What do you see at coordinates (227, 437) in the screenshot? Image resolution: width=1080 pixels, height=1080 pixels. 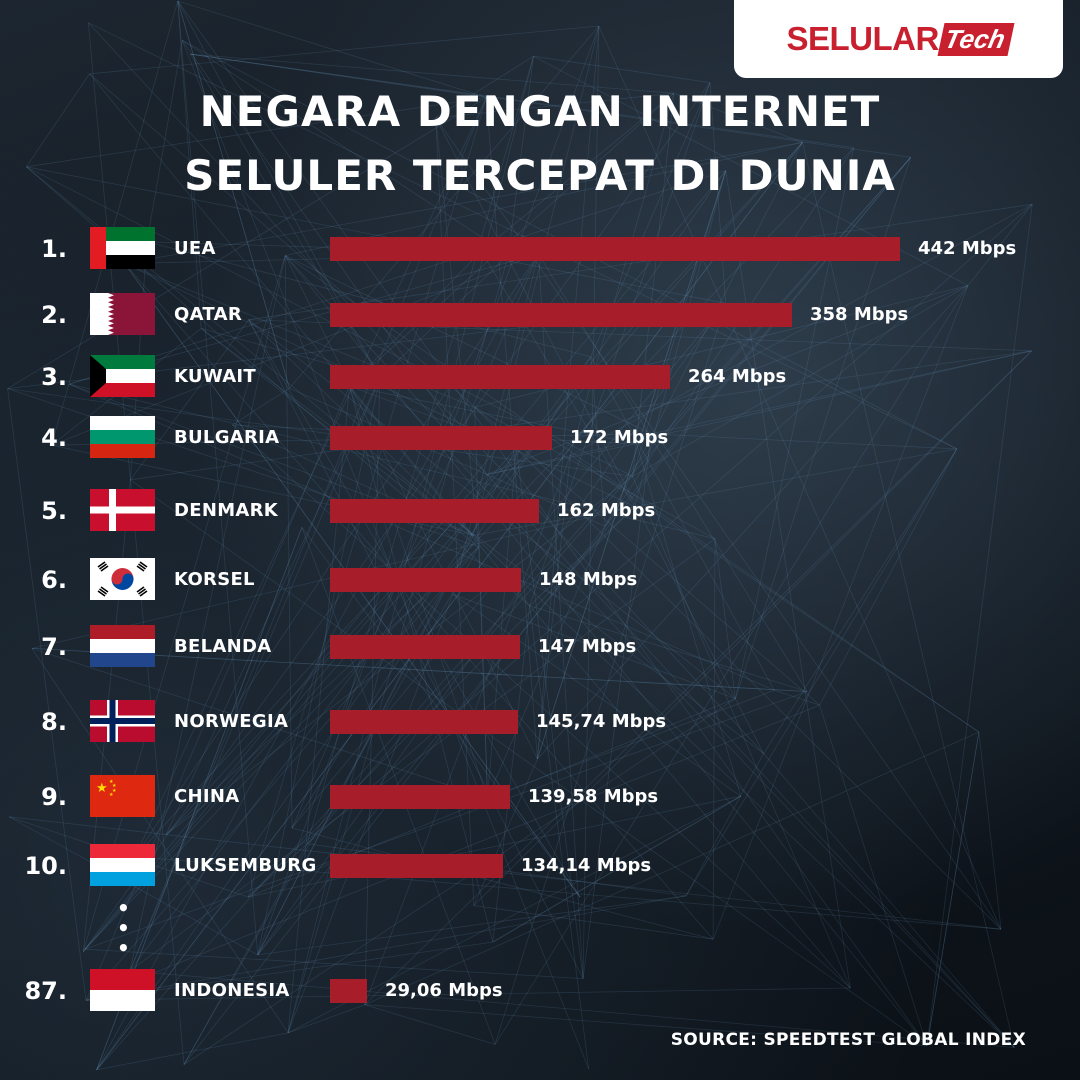 I see `country-label: BULGARIA` at bounding box center [227, 437].